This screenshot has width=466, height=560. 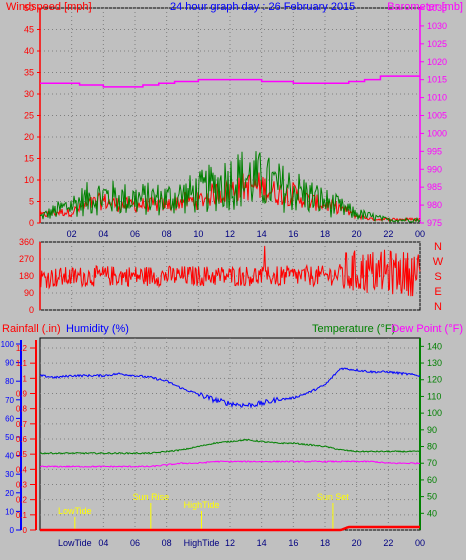 What do you see at coordinates (29, 73) in the screenshot?
I see `y-tick-label: 35` at bounding box center [29, 73].